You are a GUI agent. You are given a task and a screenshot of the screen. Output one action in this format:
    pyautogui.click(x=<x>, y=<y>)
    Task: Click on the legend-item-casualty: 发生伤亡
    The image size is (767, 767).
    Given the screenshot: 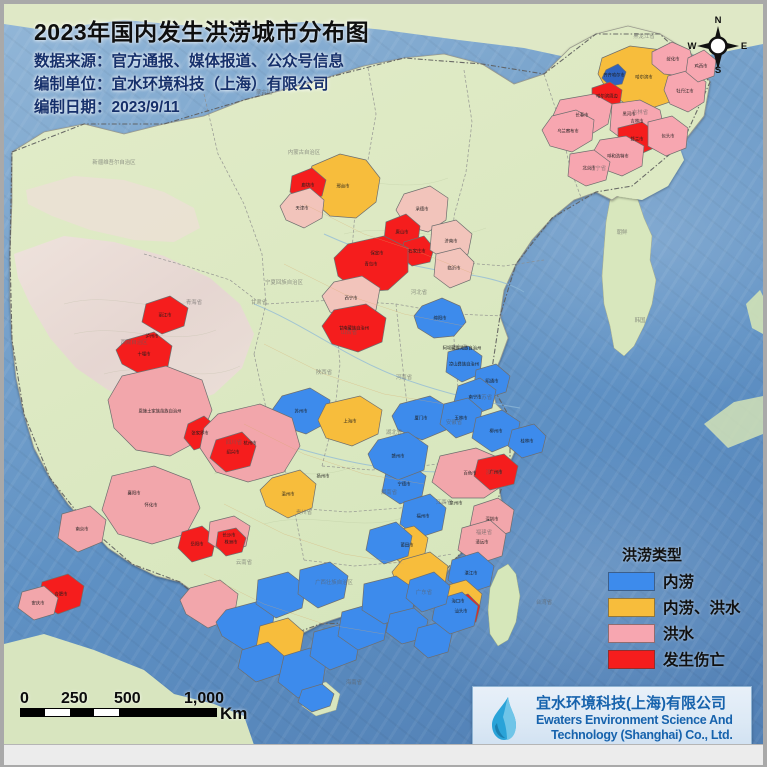 What is the action you would take?
    pyautogui.click(x=674, y=659)
    